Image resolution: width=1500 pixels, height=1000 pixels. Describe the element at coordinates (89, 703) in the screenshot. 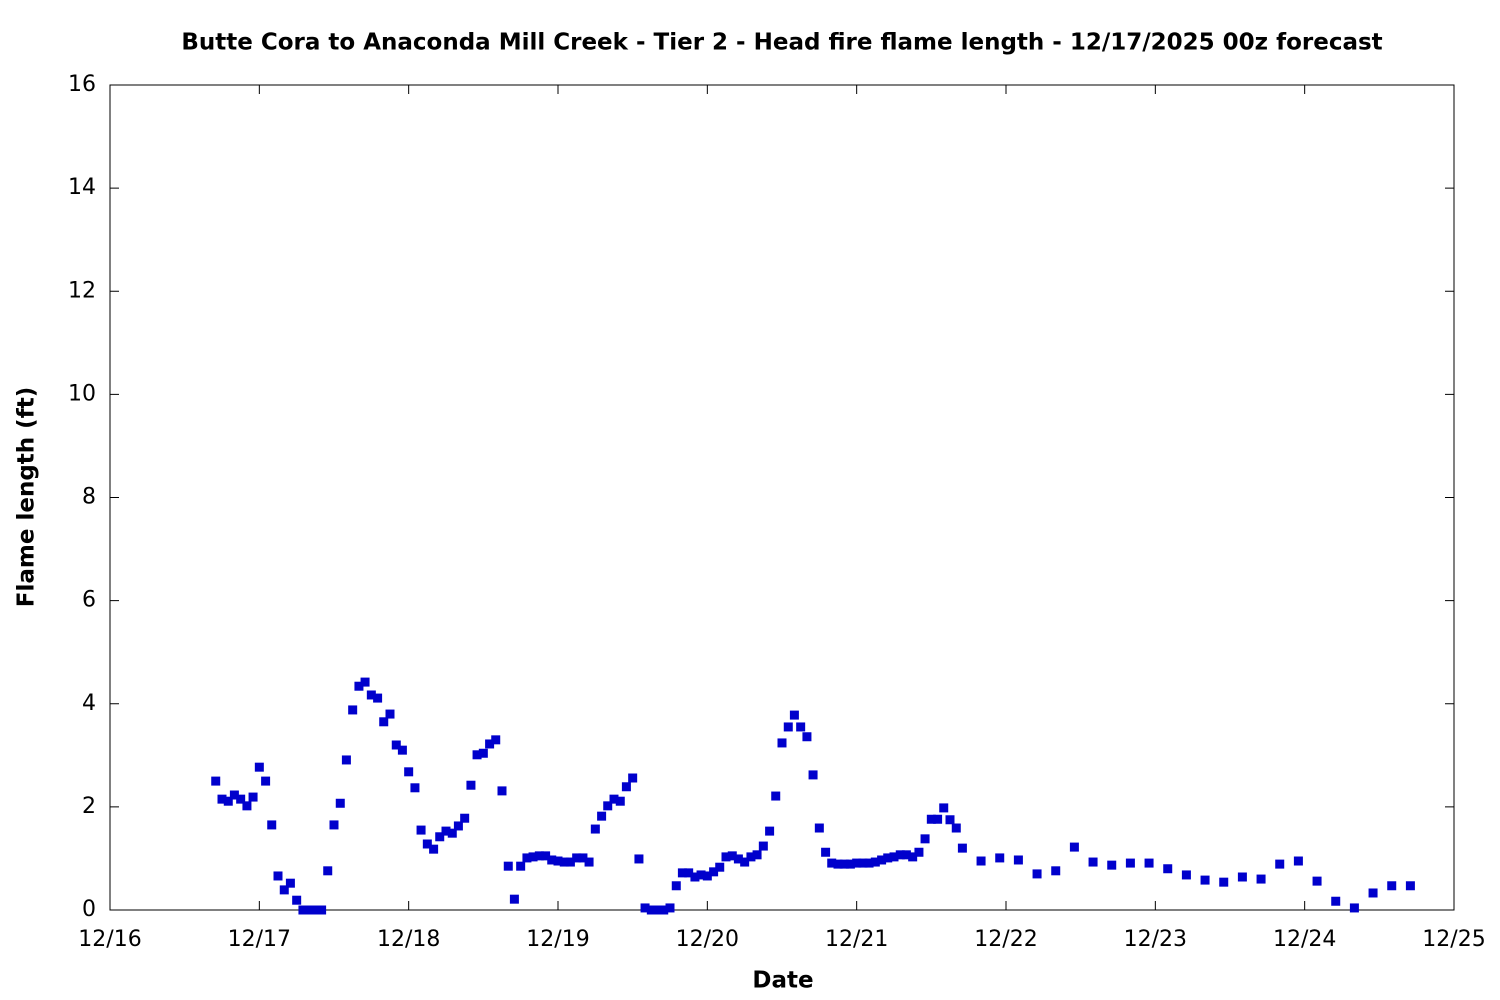

I see `y-tick-label: 4` at that location.